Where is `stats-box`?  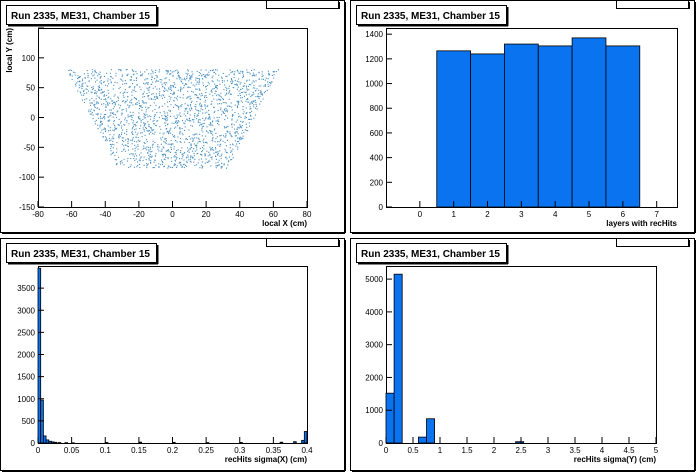
stats-box is located at coordinates (652, 4).